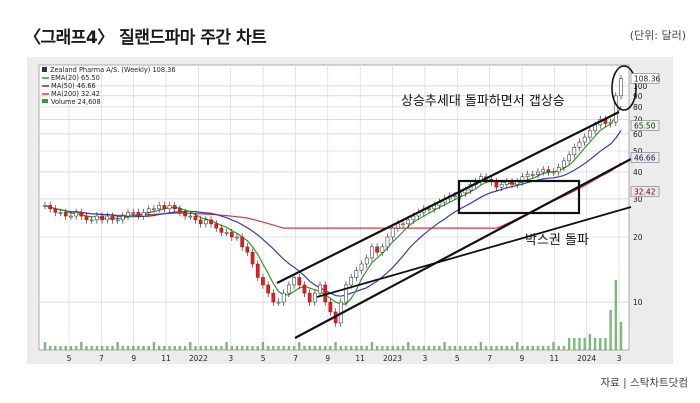  Describe the element at coordinates (344, 358) in the screenshot. I see `x-axis: 5 7 9 11 2022 3 5 7 9 11 2023 3 5 7 9 11 2024 3` at that location.